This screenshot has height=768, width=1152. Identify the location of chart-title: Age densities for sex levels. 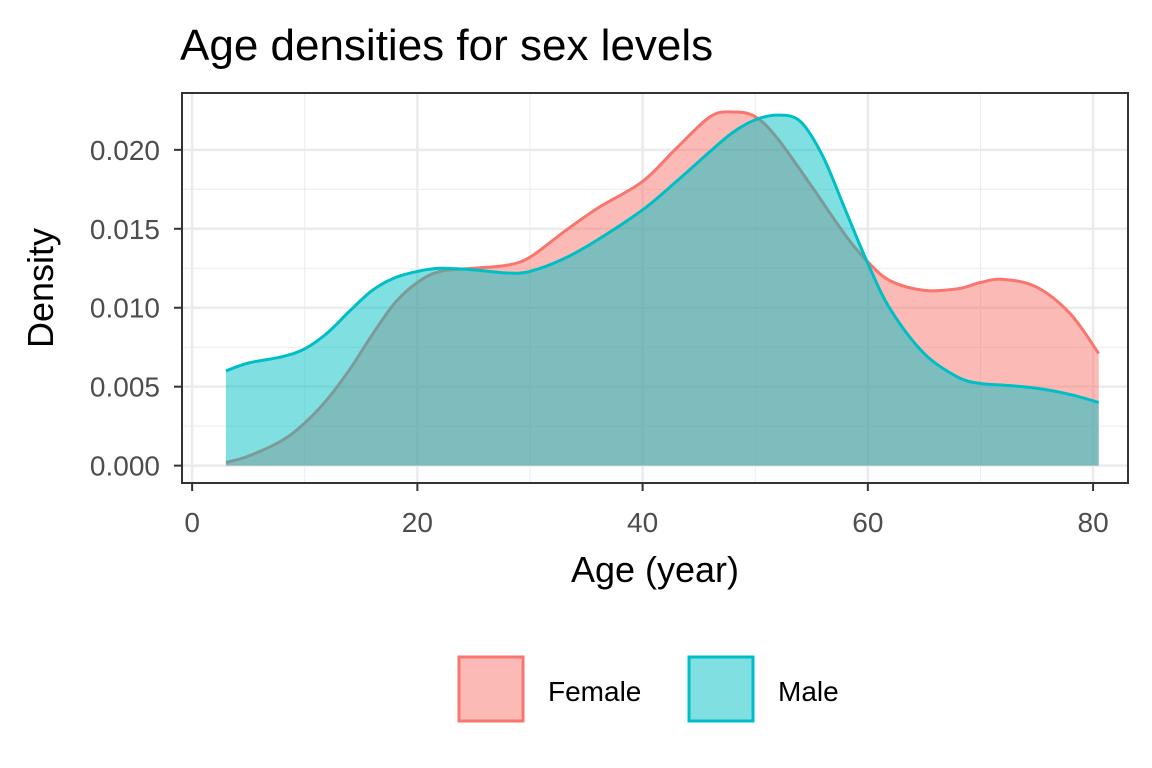
(446, 45).